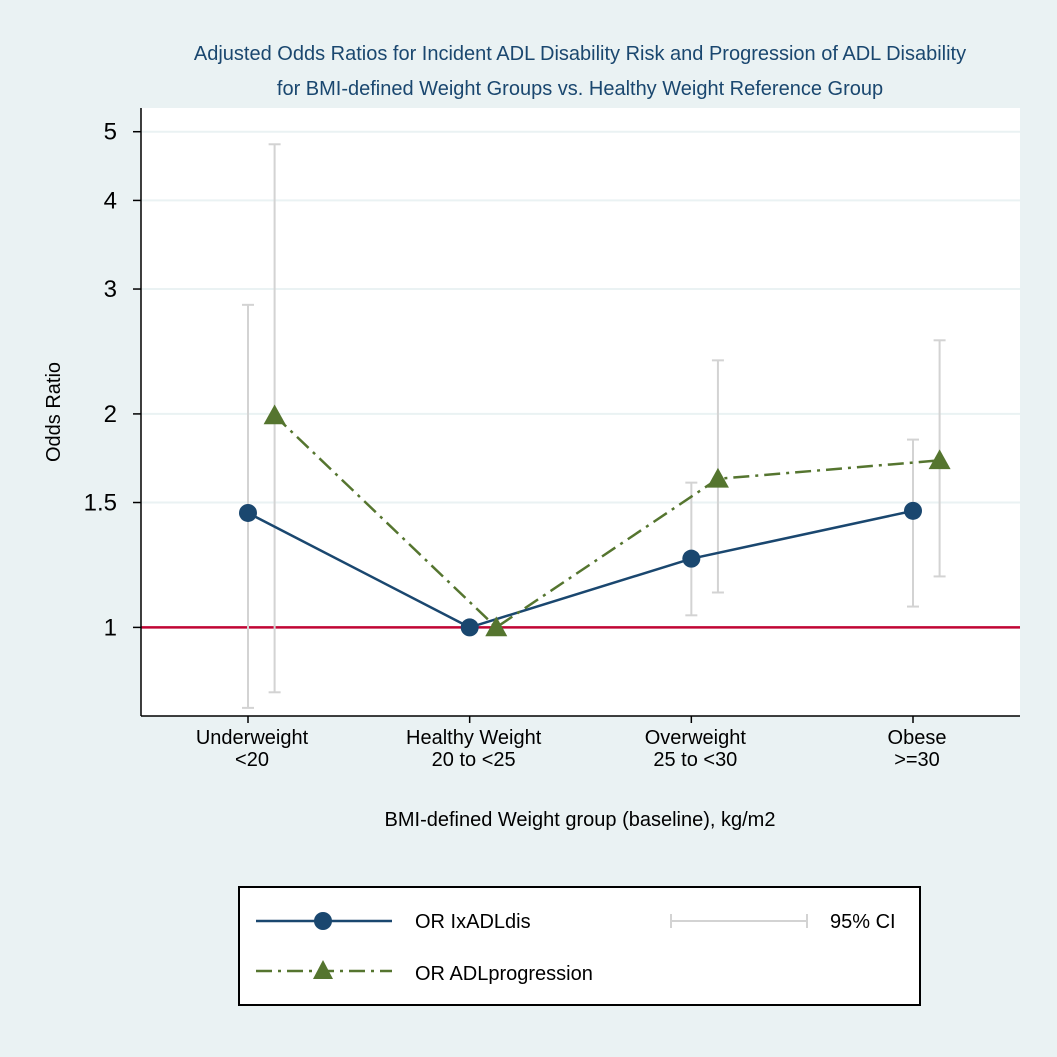  Describe the element at coordinates (110, 132) in the screenshot. I see `y-tick-label-5: 5` at that location.